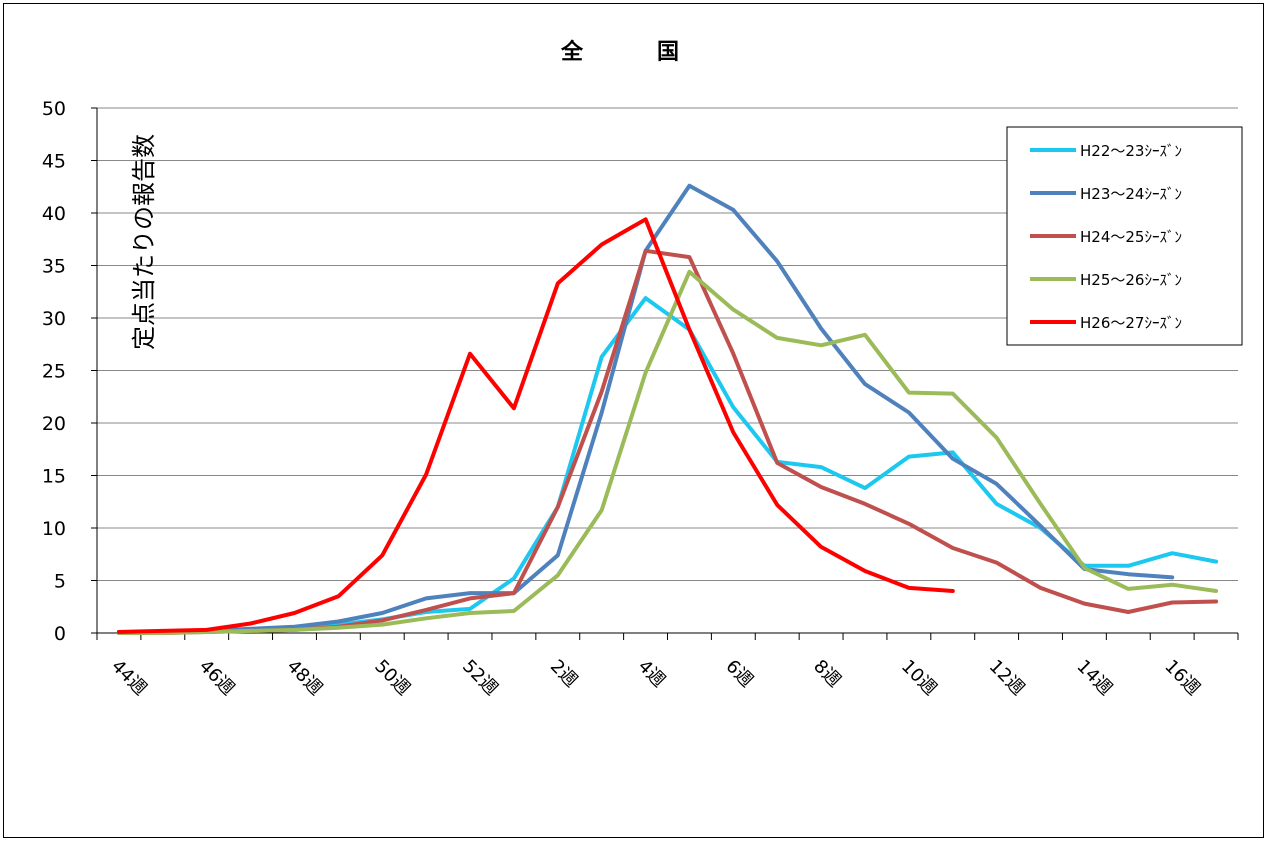 The width and height of the screenshot is (1267, 845). I want to click on y-tick-label-20: 20, so click(54, 424).